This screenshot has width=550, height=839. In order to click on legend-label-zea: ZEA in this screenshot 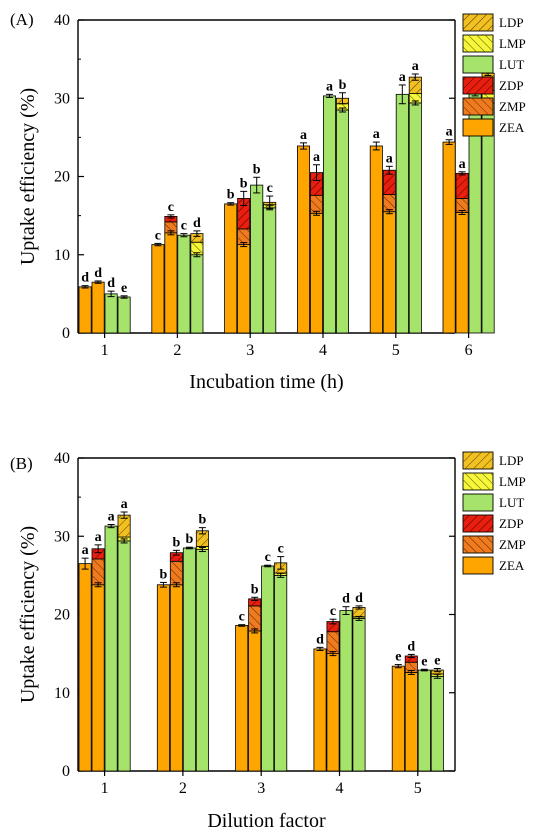, I will do `click(512, 565)`.